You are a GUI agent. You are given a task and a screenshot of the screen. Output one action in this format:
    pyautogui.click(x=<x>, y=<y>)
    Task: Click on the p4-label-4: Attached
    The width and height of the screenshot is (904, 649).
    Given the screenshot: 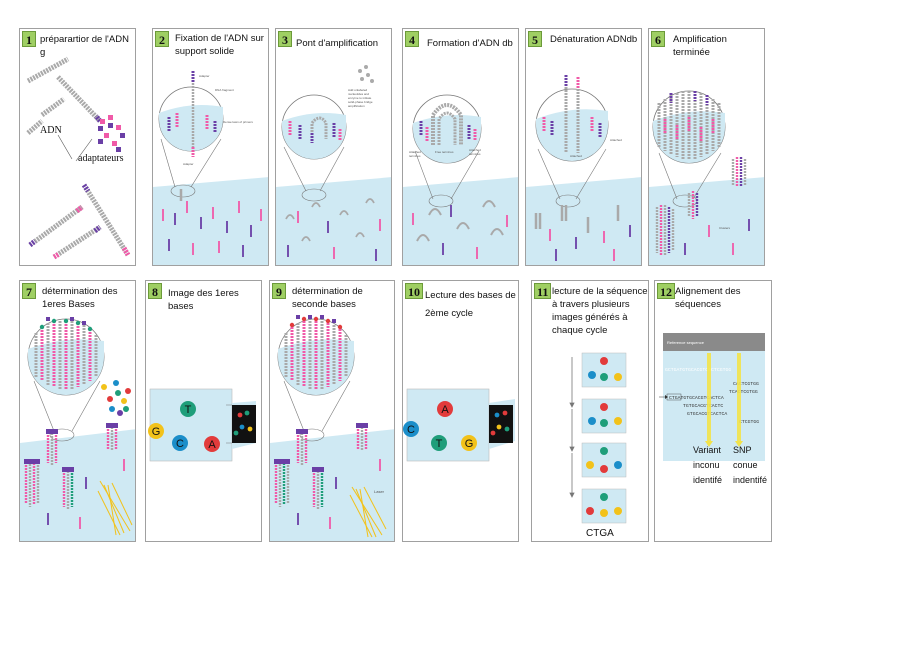 What is the action you would take?
    pyautogui.click(x=475, y=150)
    